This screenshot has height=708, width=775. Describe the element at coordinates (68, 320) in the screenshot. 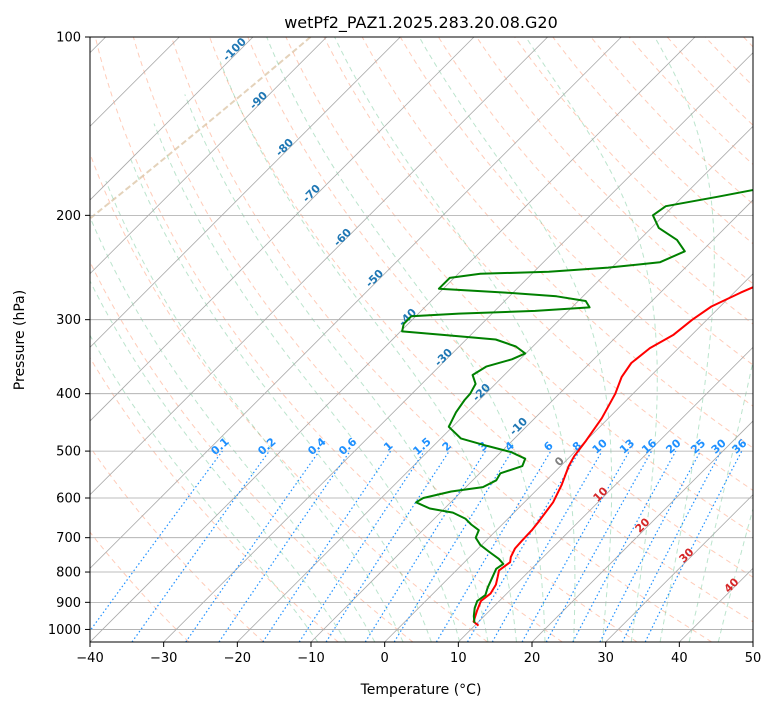

I see `y-tick-label: 300` at that location.